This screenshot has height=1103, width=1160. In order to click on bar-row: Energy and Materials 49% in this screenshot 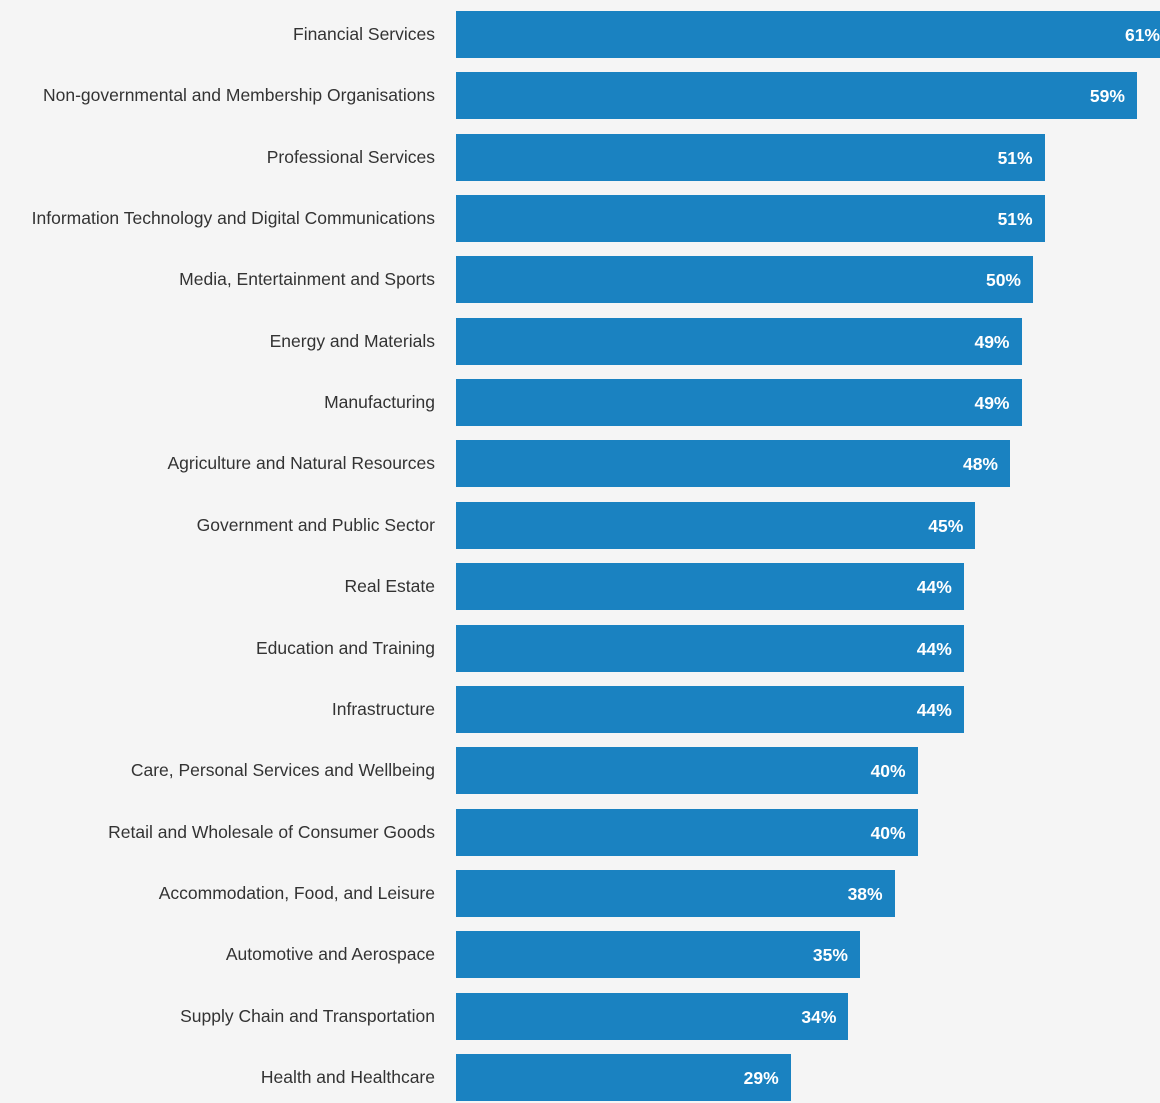, I will do `click(580, 341)`.